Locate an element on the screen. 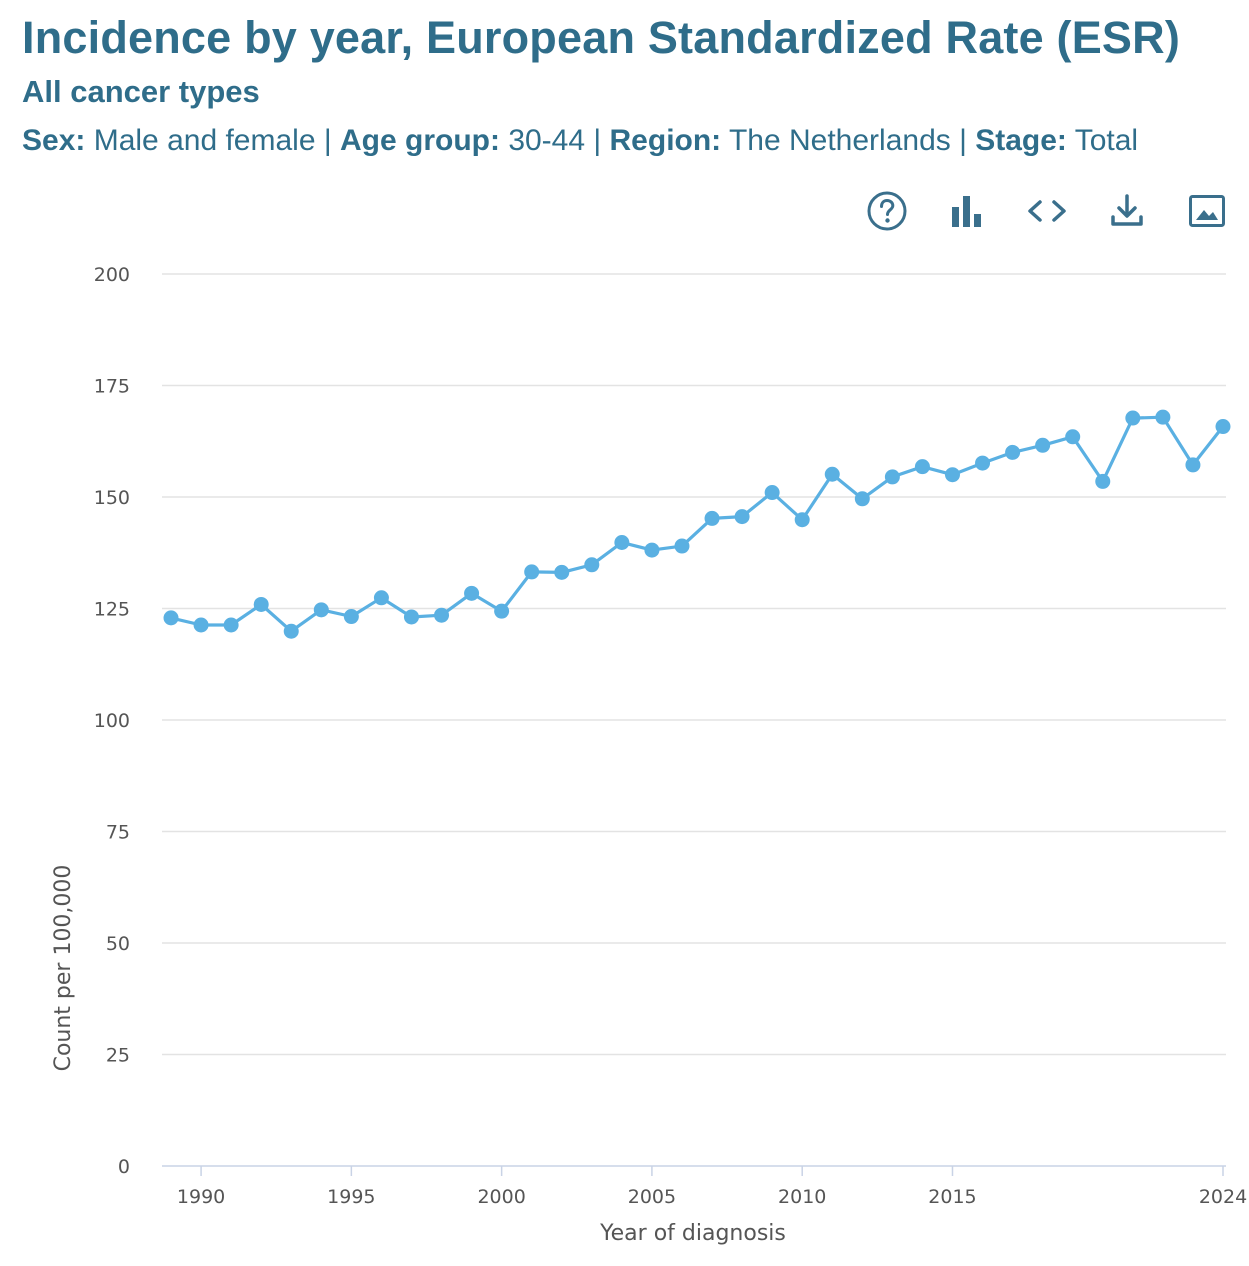  save-image-button is located at coordinates (1207, 211).